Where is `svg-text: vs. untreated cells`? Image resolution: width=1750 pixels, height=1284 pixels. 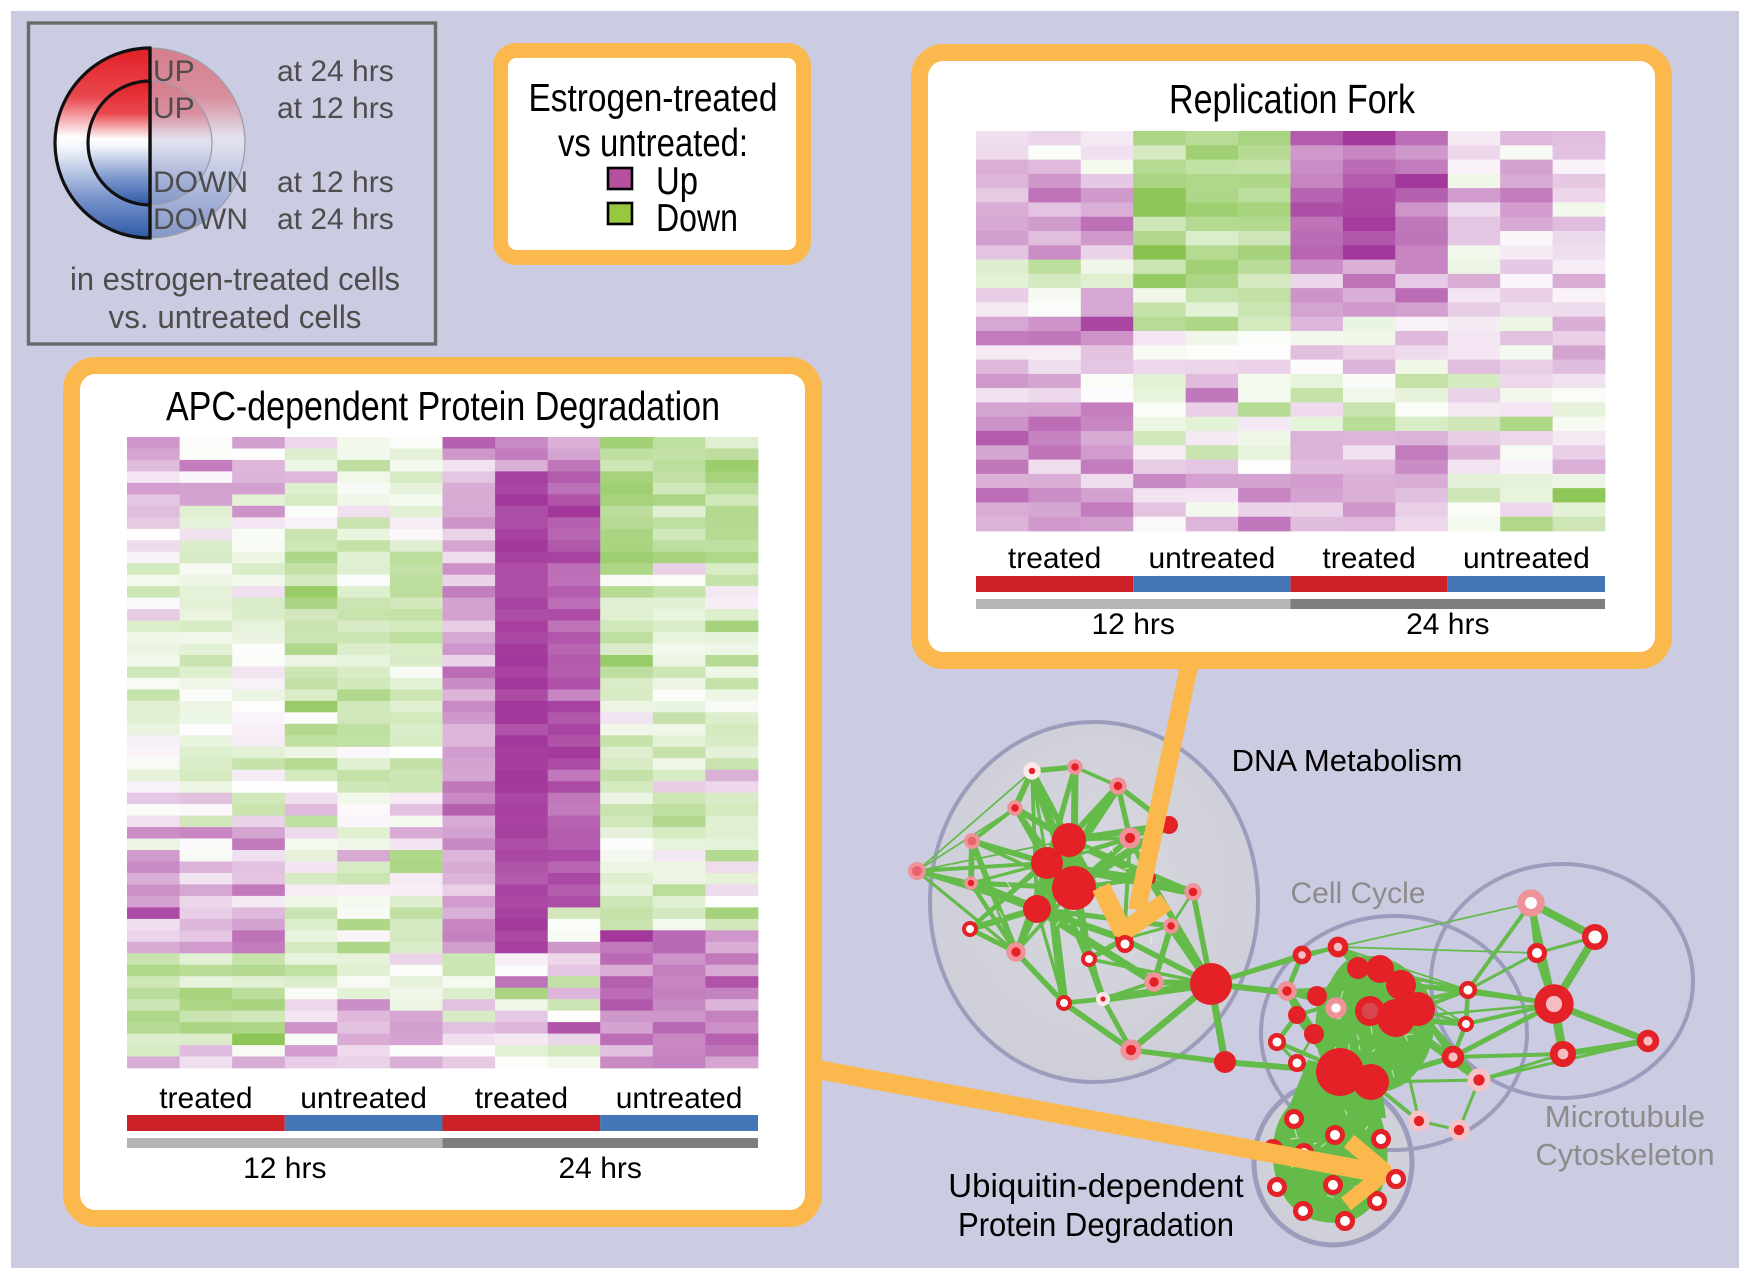 svg-text: vs. untreated cells is located at coordinates (235, 317).